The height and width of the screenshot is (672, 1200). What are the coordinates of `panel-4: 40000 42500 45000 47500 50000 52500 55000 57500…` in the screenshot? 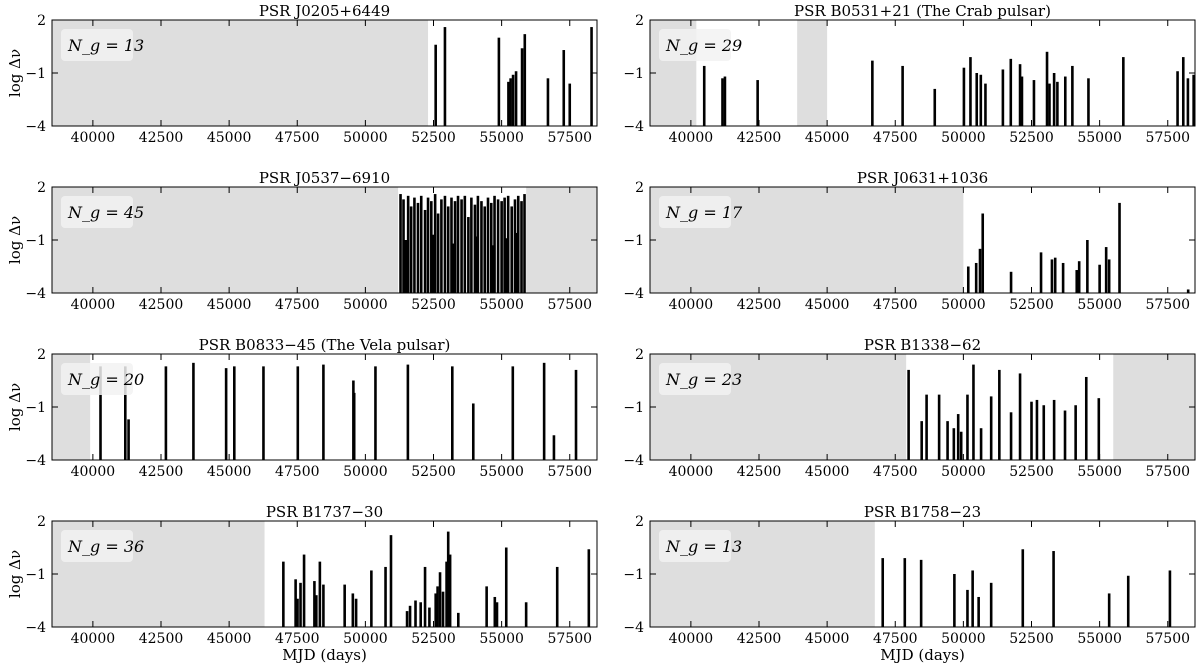 It's located at (909, 241).